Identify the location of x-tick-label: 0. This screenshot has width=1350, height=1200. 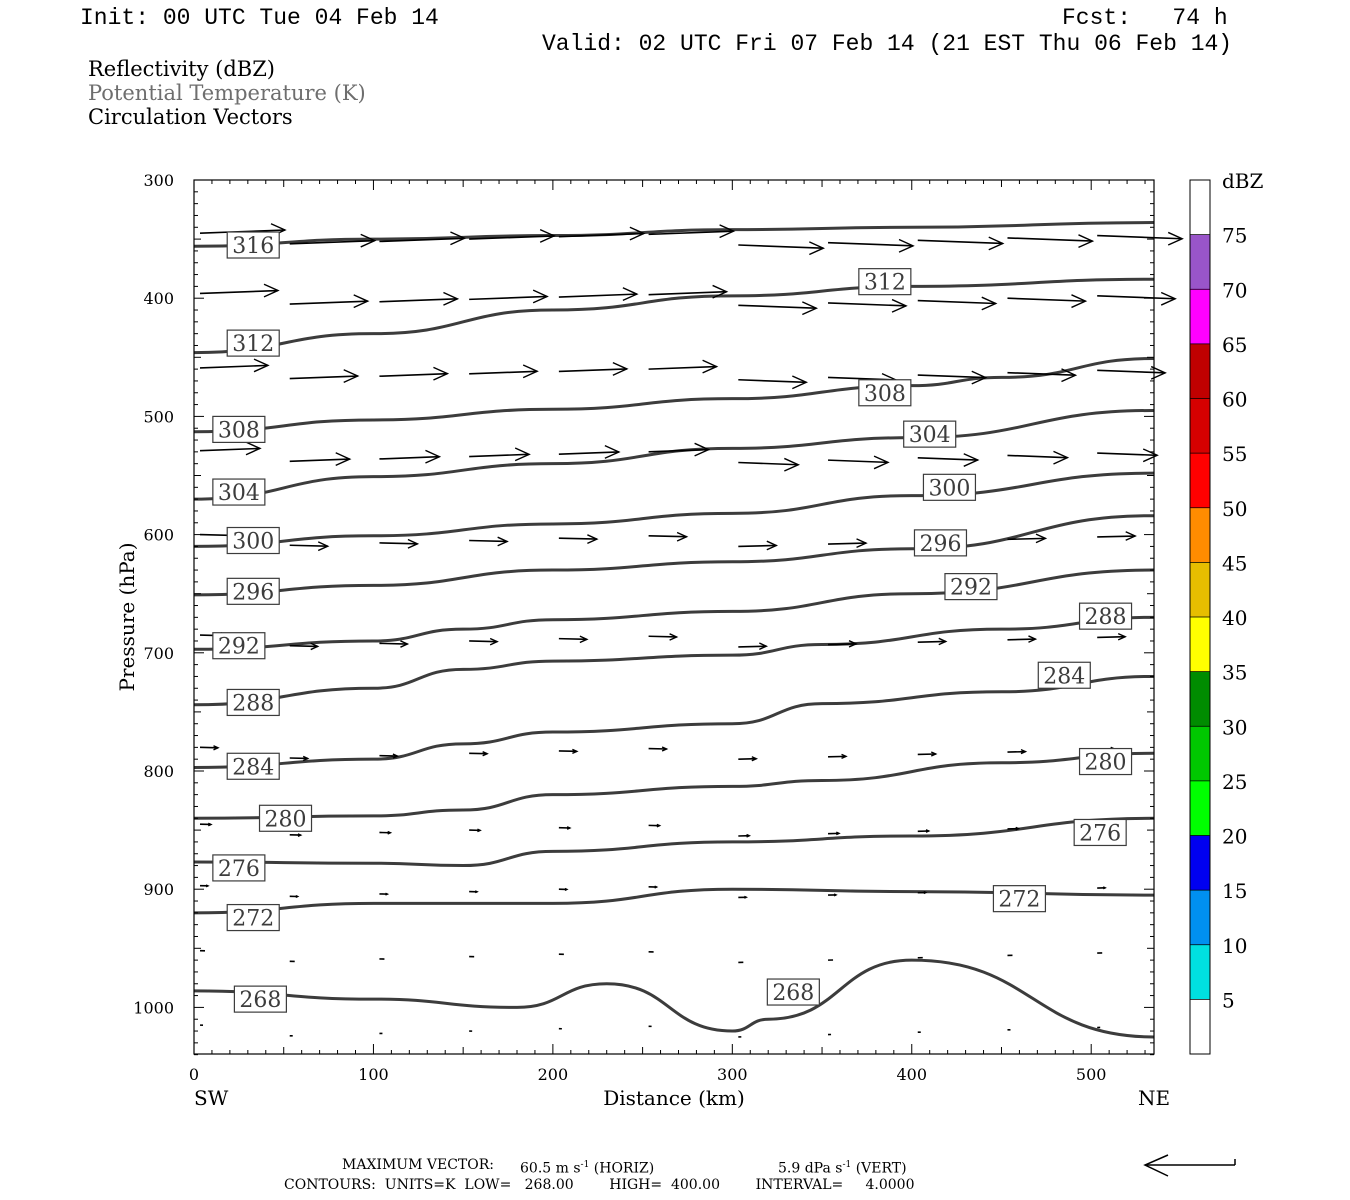
(194, 1074).